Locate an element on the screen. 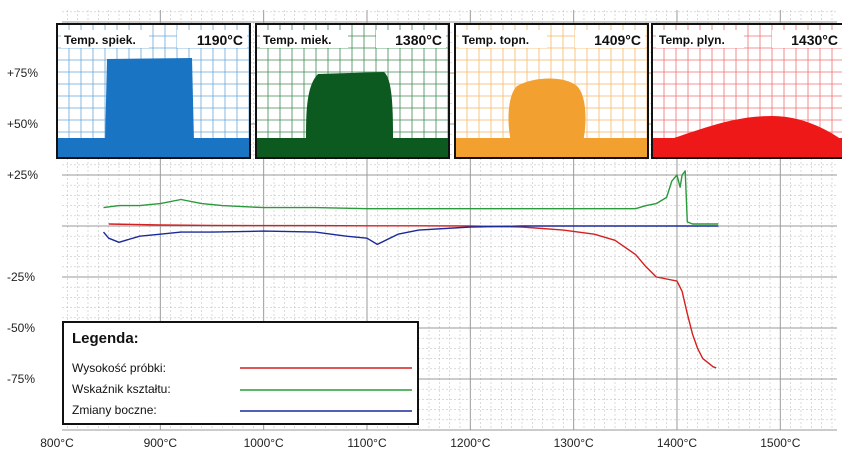  x-tick-label: 1500°C is located at coordinates (780, 443).